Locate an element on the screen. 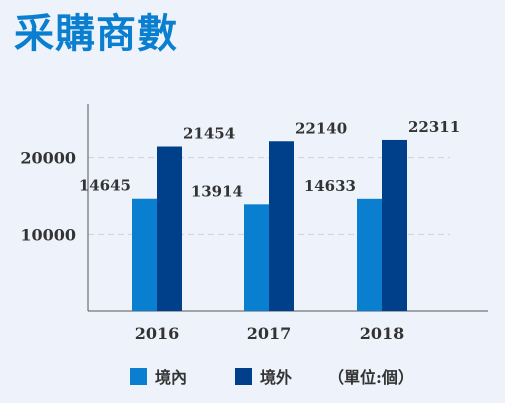  legend-swatch-overseas is located at coordinates (243, 376).